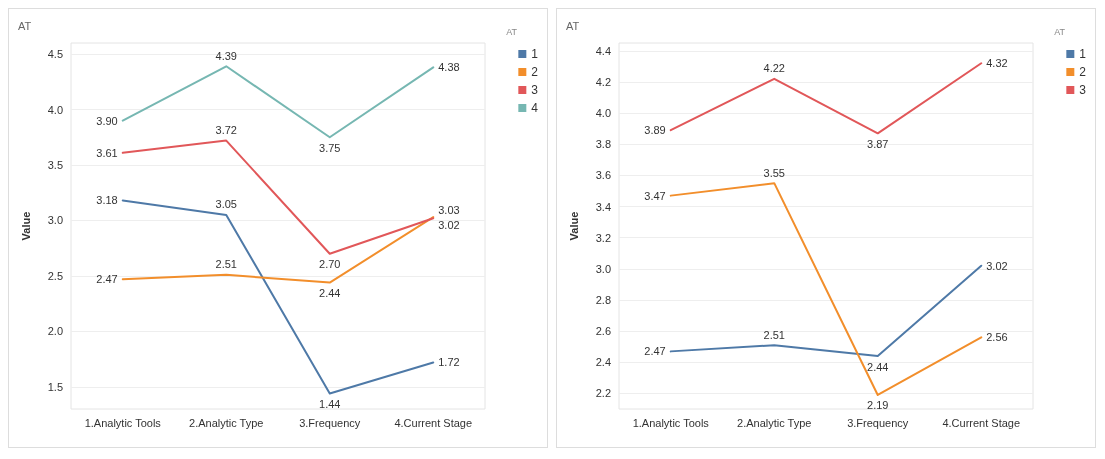  I want to click on y-tick-label: 2.4, so click(603, 362).